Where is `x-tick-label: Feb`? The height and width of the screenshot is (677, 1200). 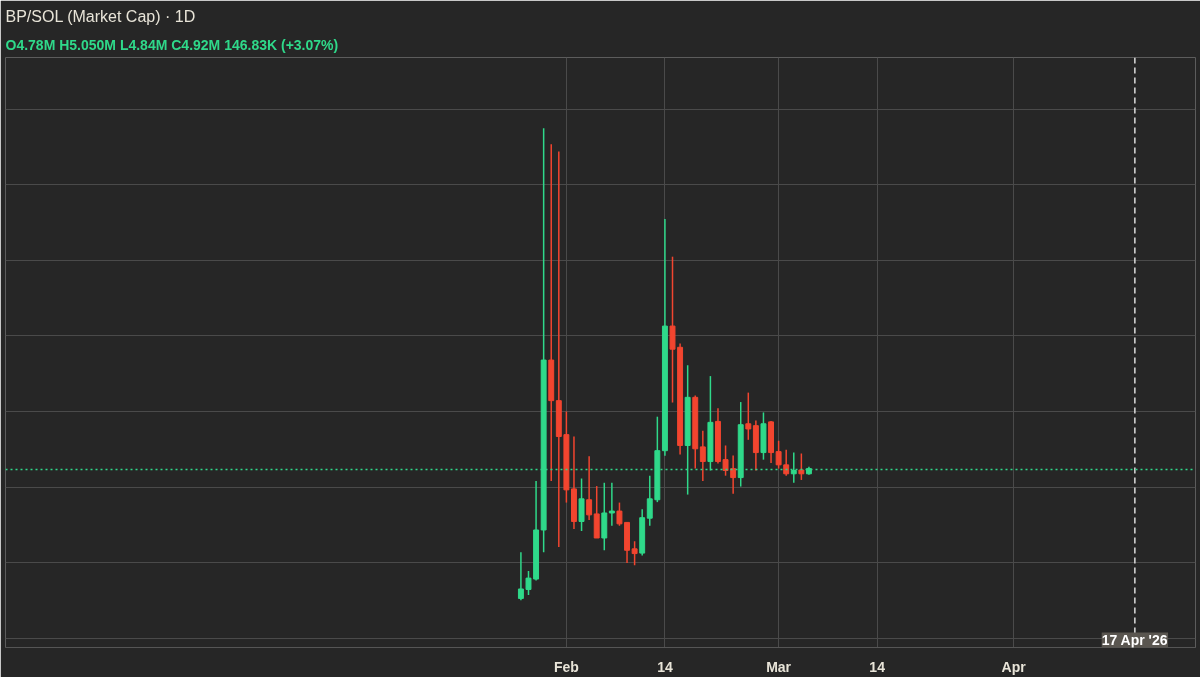 x-tick-label: Feb is located at coordinates (566, 666).